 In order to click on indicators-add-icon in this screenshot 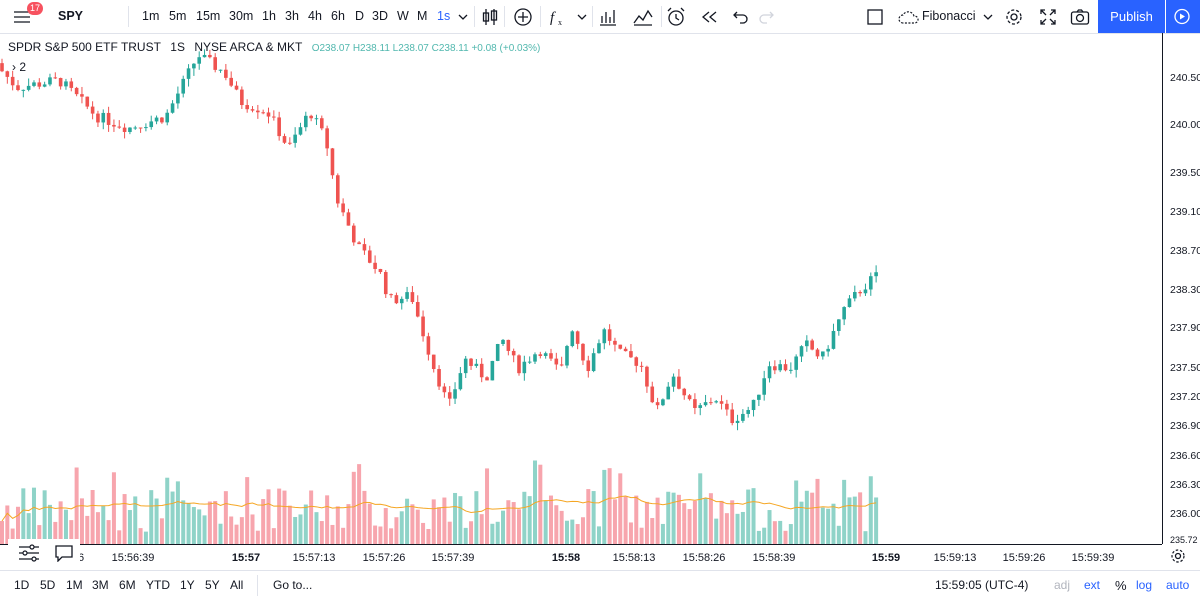, I will do `click(523, 17)`.